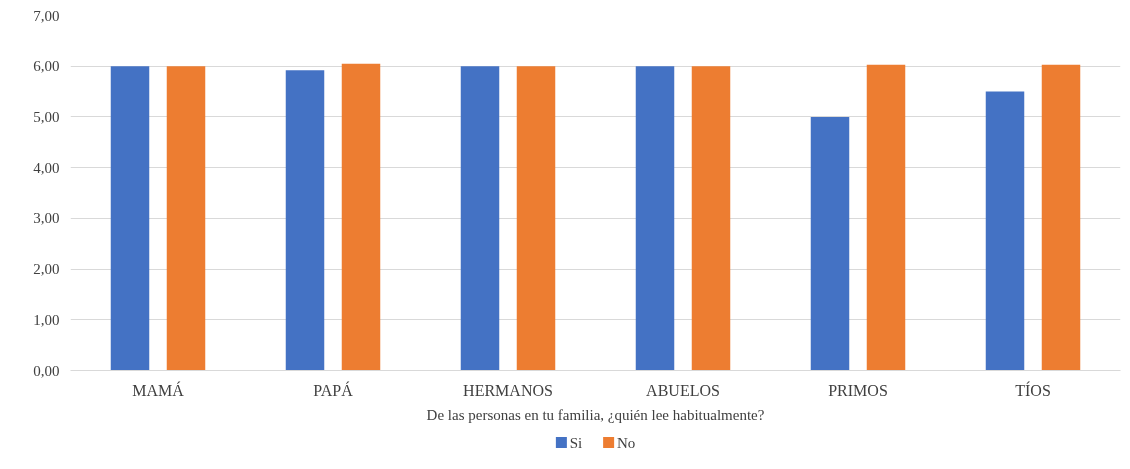 This screenshot has height=469, width=1130. Describe the element at coordinates (595, 414) in the screenshot. I see `x-axis-title: De las personas en tu familia, ¿quién lee habitualmente?` at that location.